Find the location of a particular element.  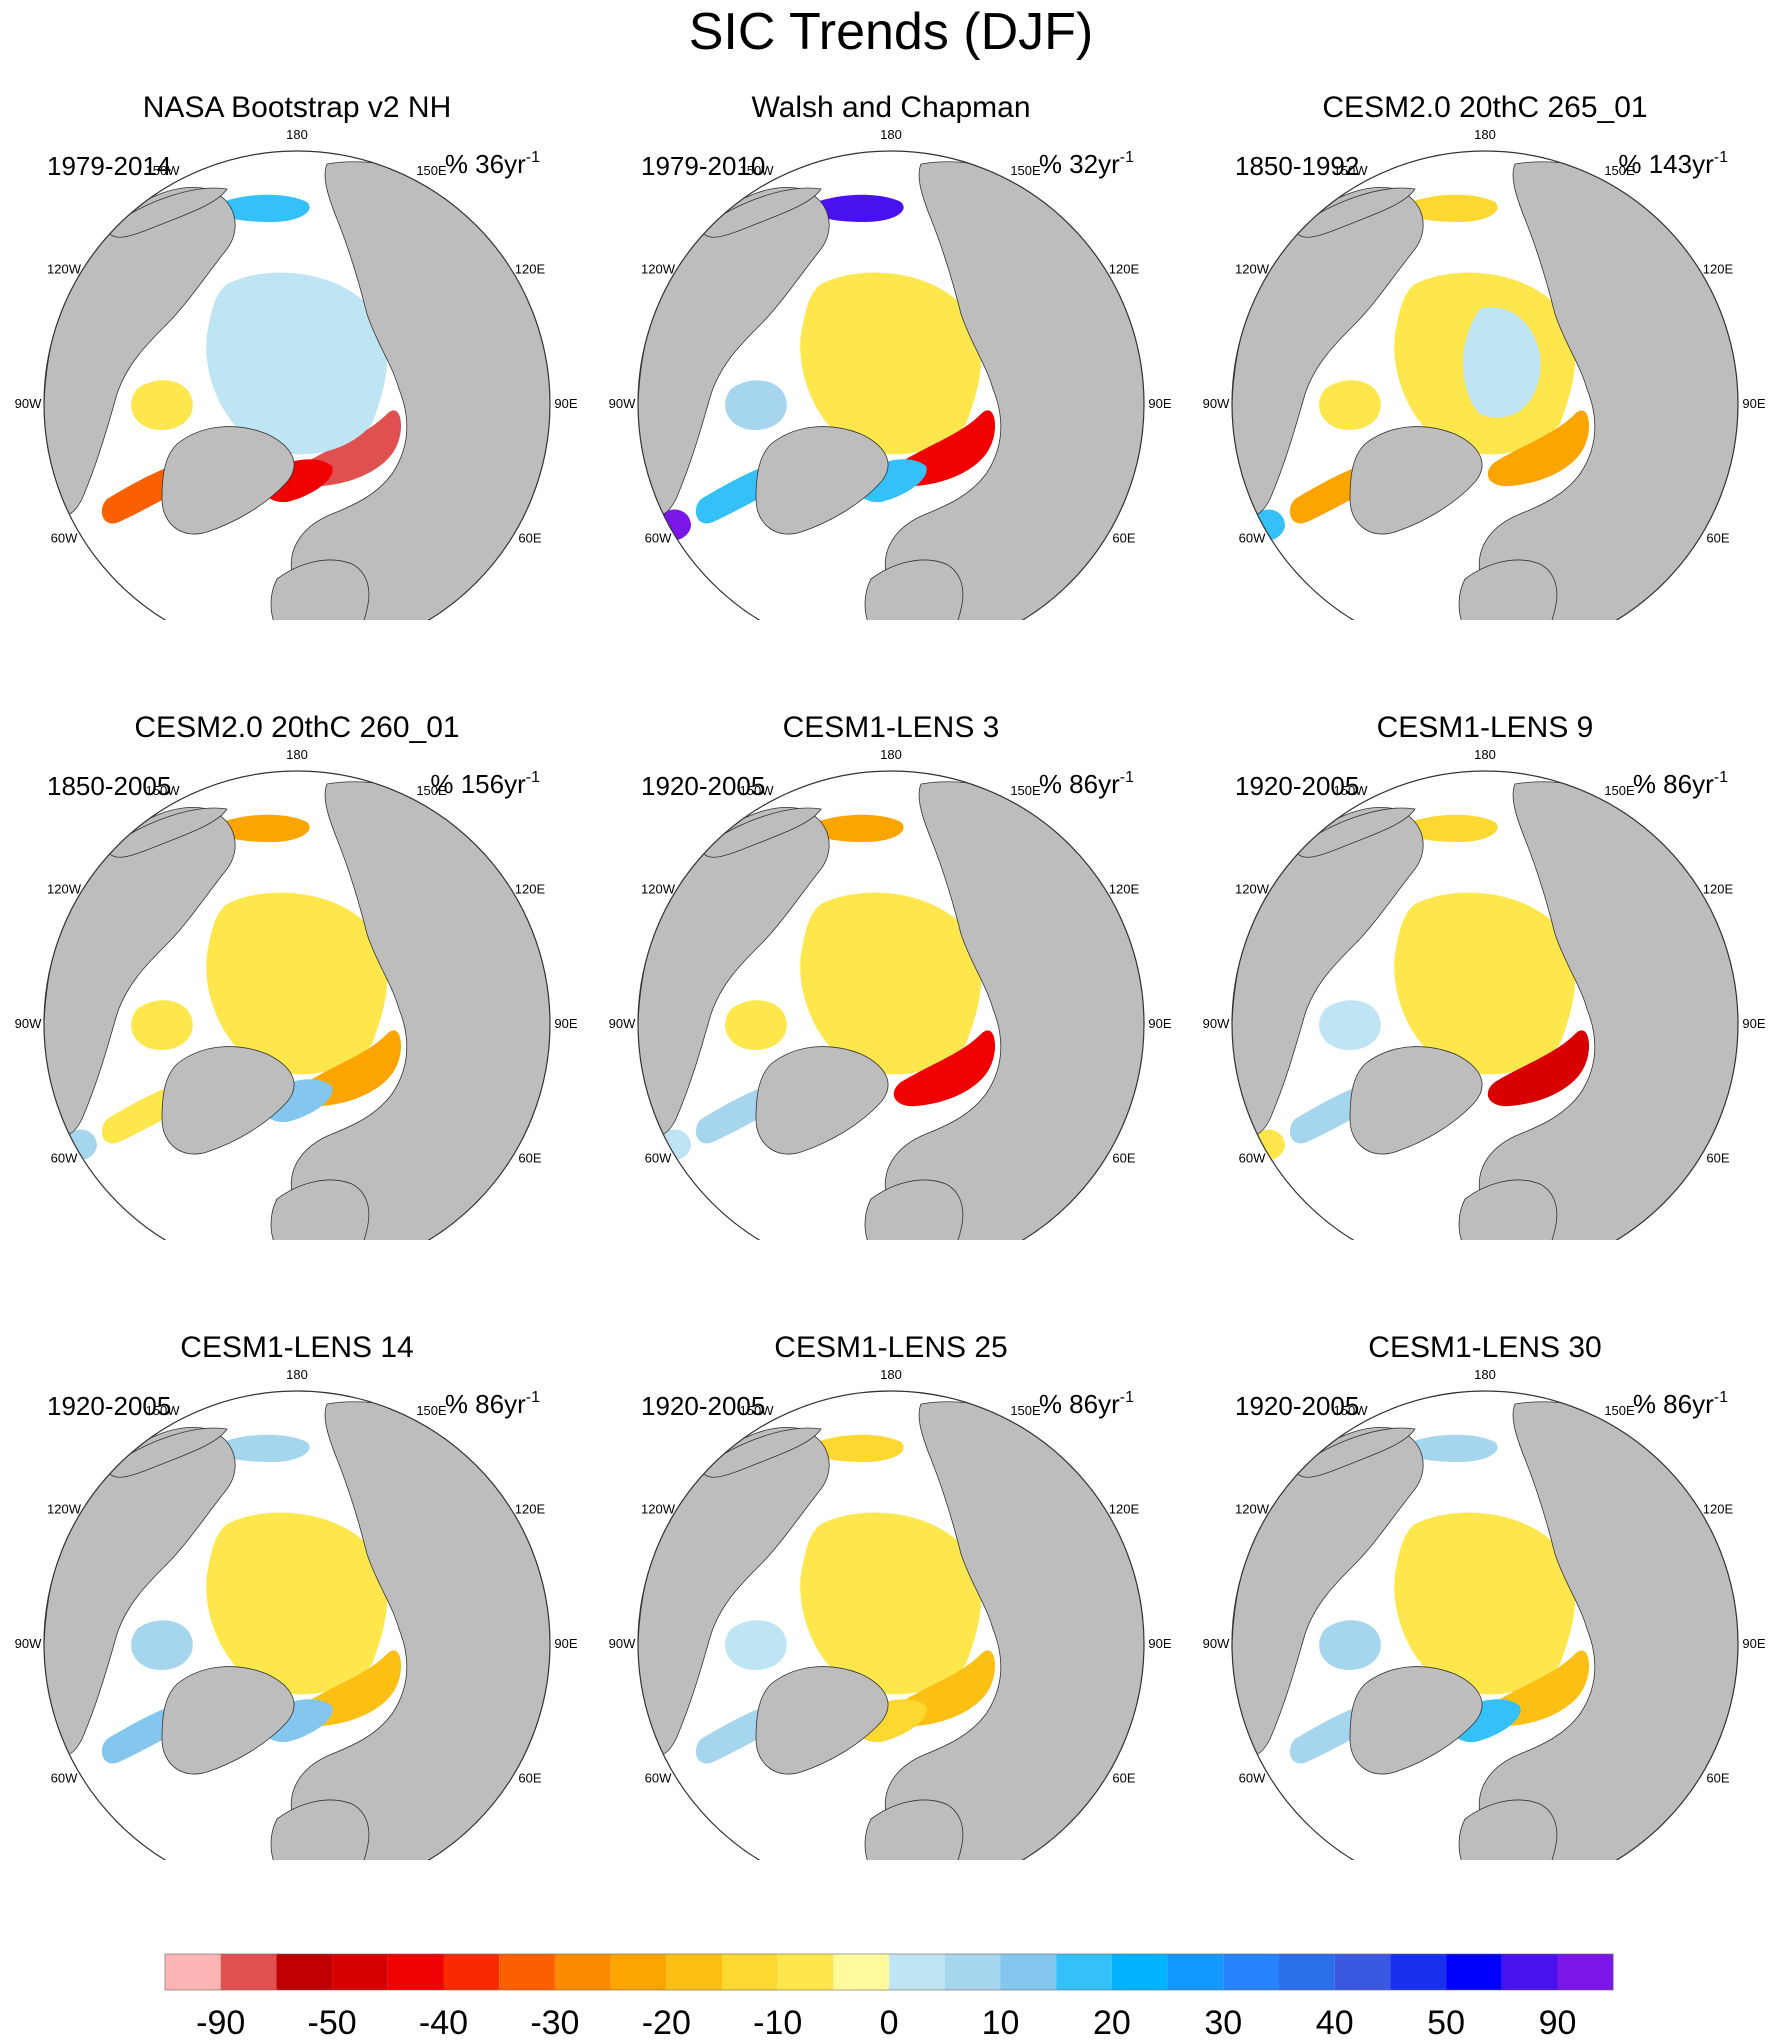

panel-title: CESM1-LENS 30 is located at coordinates (1485, 1347).